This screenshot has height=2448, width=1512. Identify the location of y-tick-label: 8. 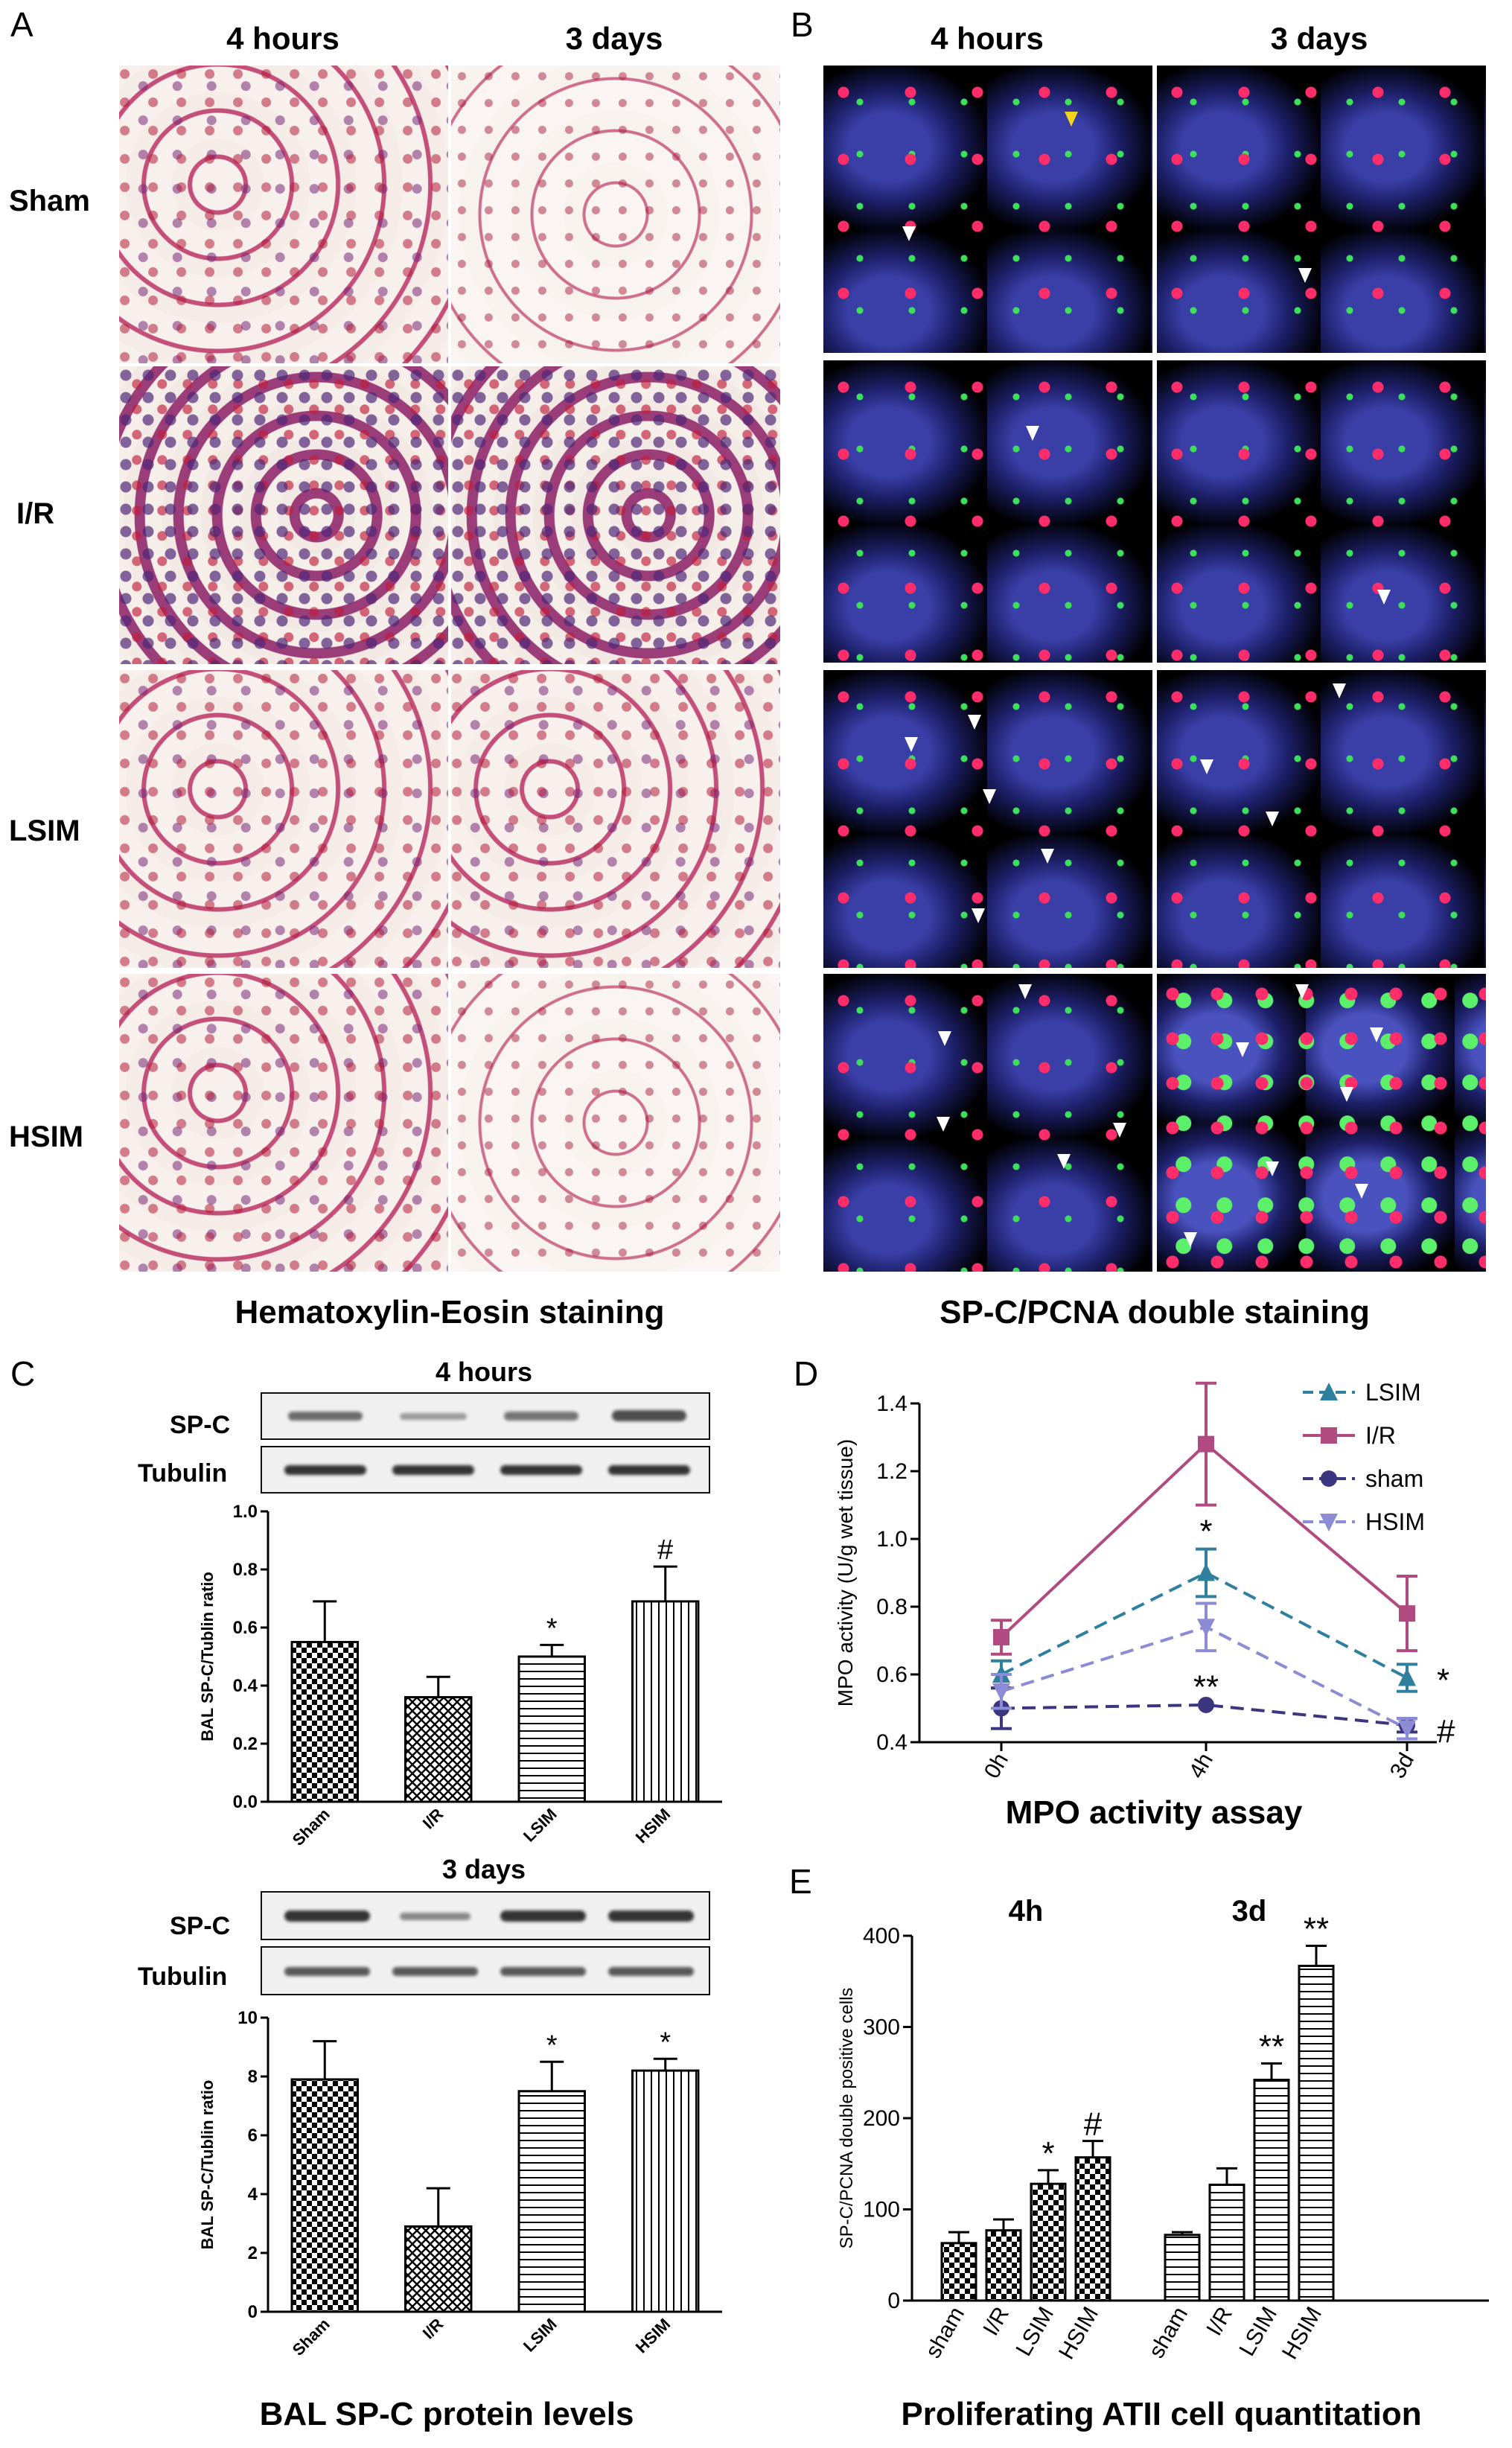
(253, 2077).